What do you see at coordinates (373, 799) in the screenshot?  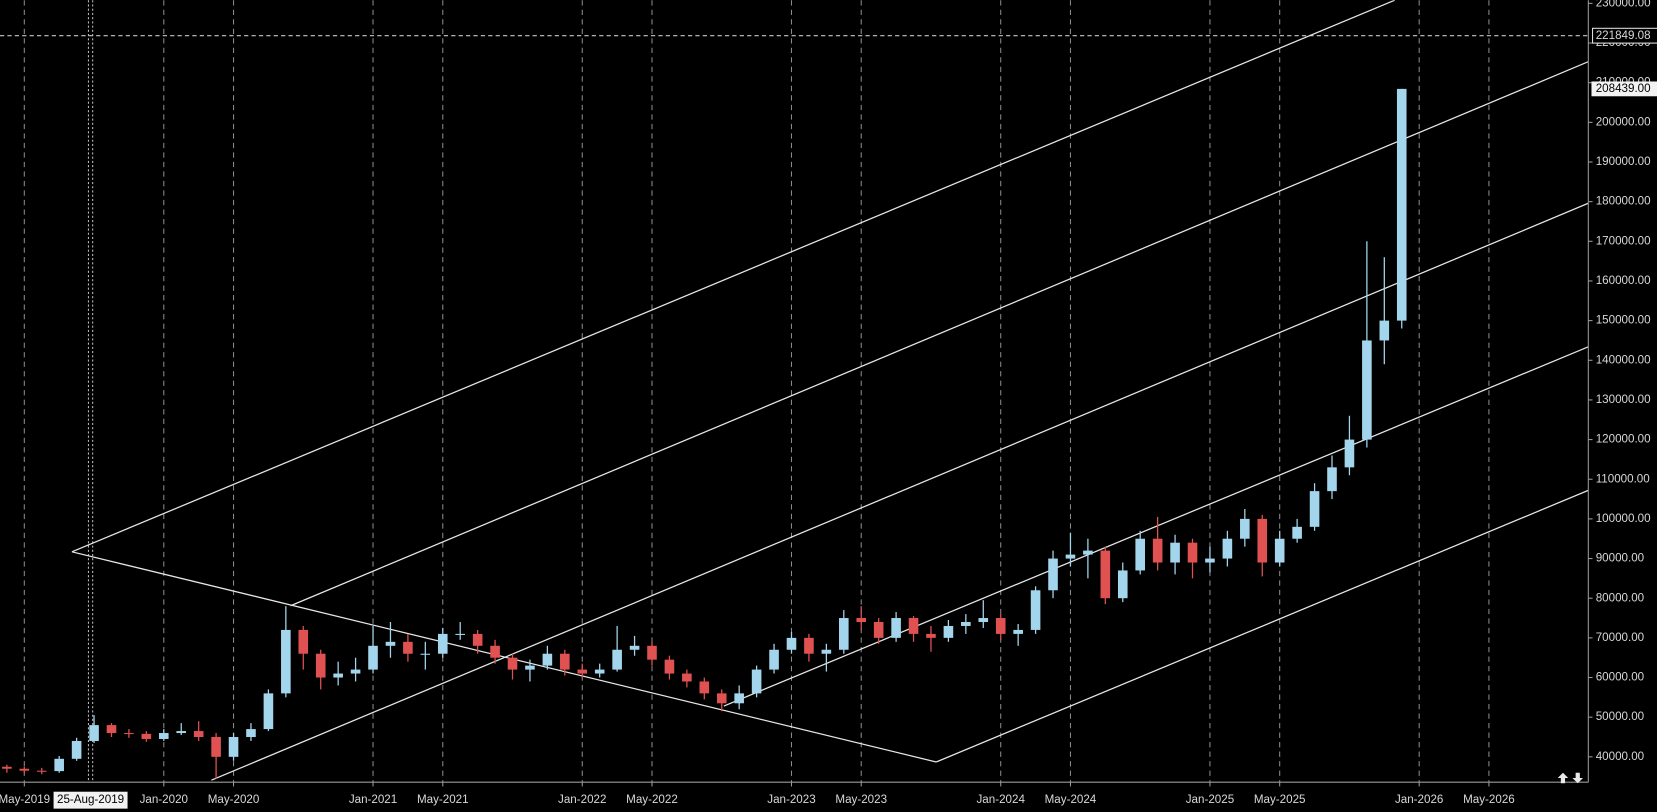 I see `x-tick-label: Jan-2021` at bounding box center [373, 799].